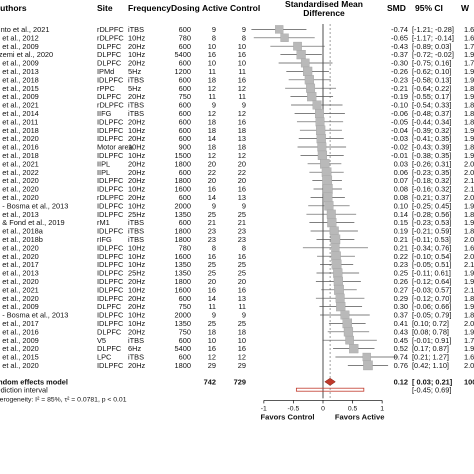 The width and height of the screenshot is (474, 474). Describe the element at coordinates (103, 222) in the screenshot. I see `study-site: rM1` at that location.